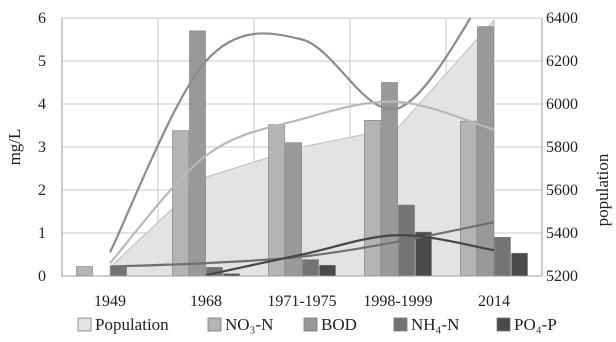  I want to click on y-left-tick-label: 3, so click(42, 147).